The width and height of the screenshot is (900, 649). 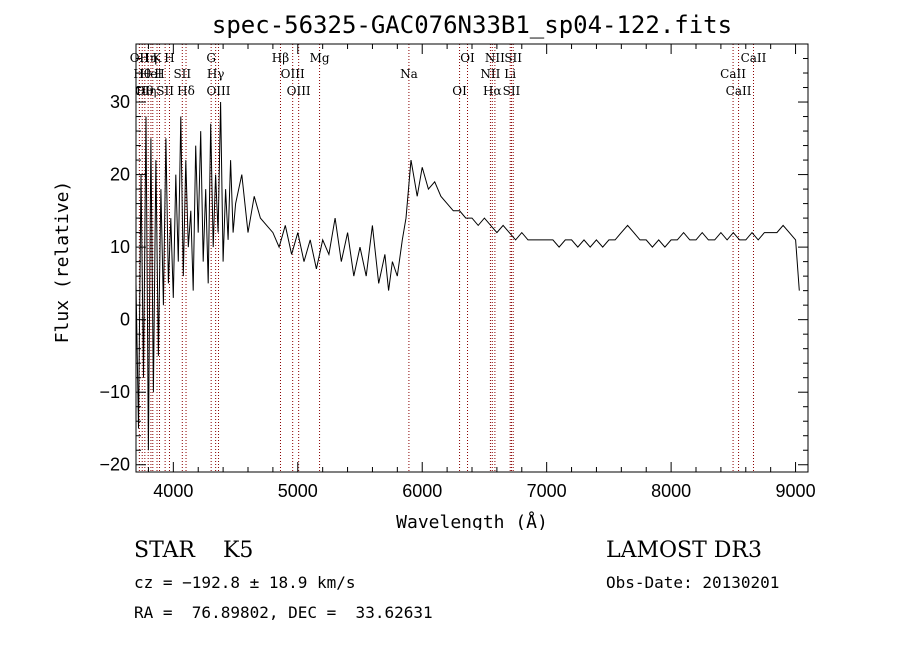 What do you see at coordinates (472, 520) in the screenshot?
I see `x-axis-label: Wavelength (Å)` at bounding box center [472, 520].